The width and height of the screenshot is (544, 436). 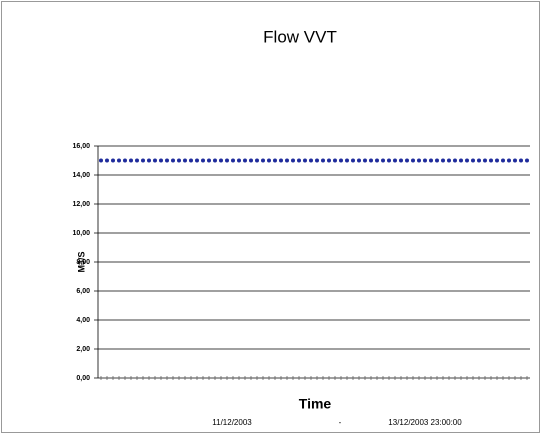 I want to click on chart-title: Flow VVT, so click(x=300, y=36).